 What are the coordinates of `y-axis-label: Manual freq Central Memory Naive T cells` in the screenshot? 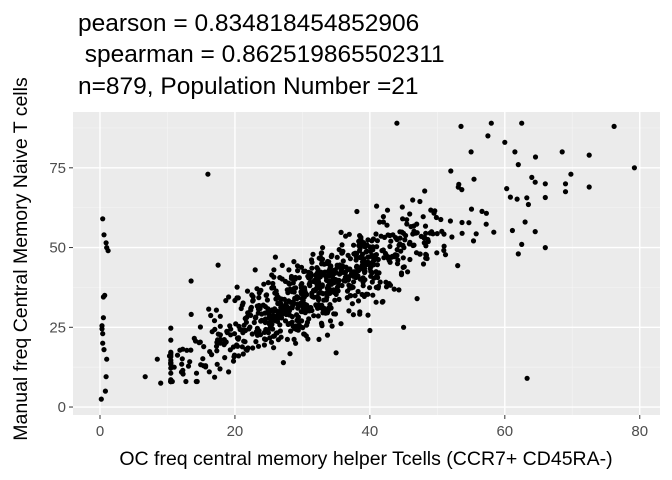 It's located at (21, 259).